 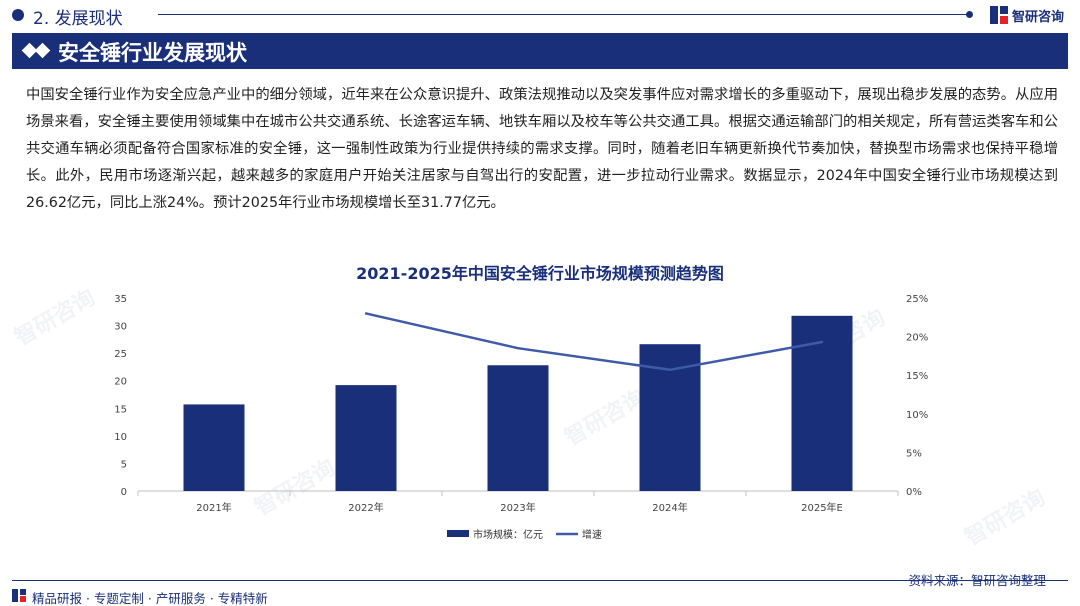 I want to click on y-right-tick-label: 15%, so click(x=917, y=376).